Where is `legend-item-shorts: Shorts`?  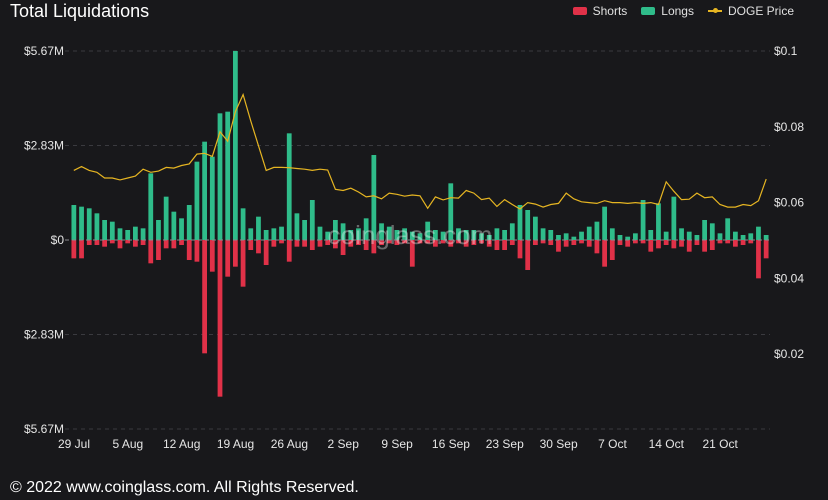
legend-item-shorts: Shorts is located at coordinates (599, 11).